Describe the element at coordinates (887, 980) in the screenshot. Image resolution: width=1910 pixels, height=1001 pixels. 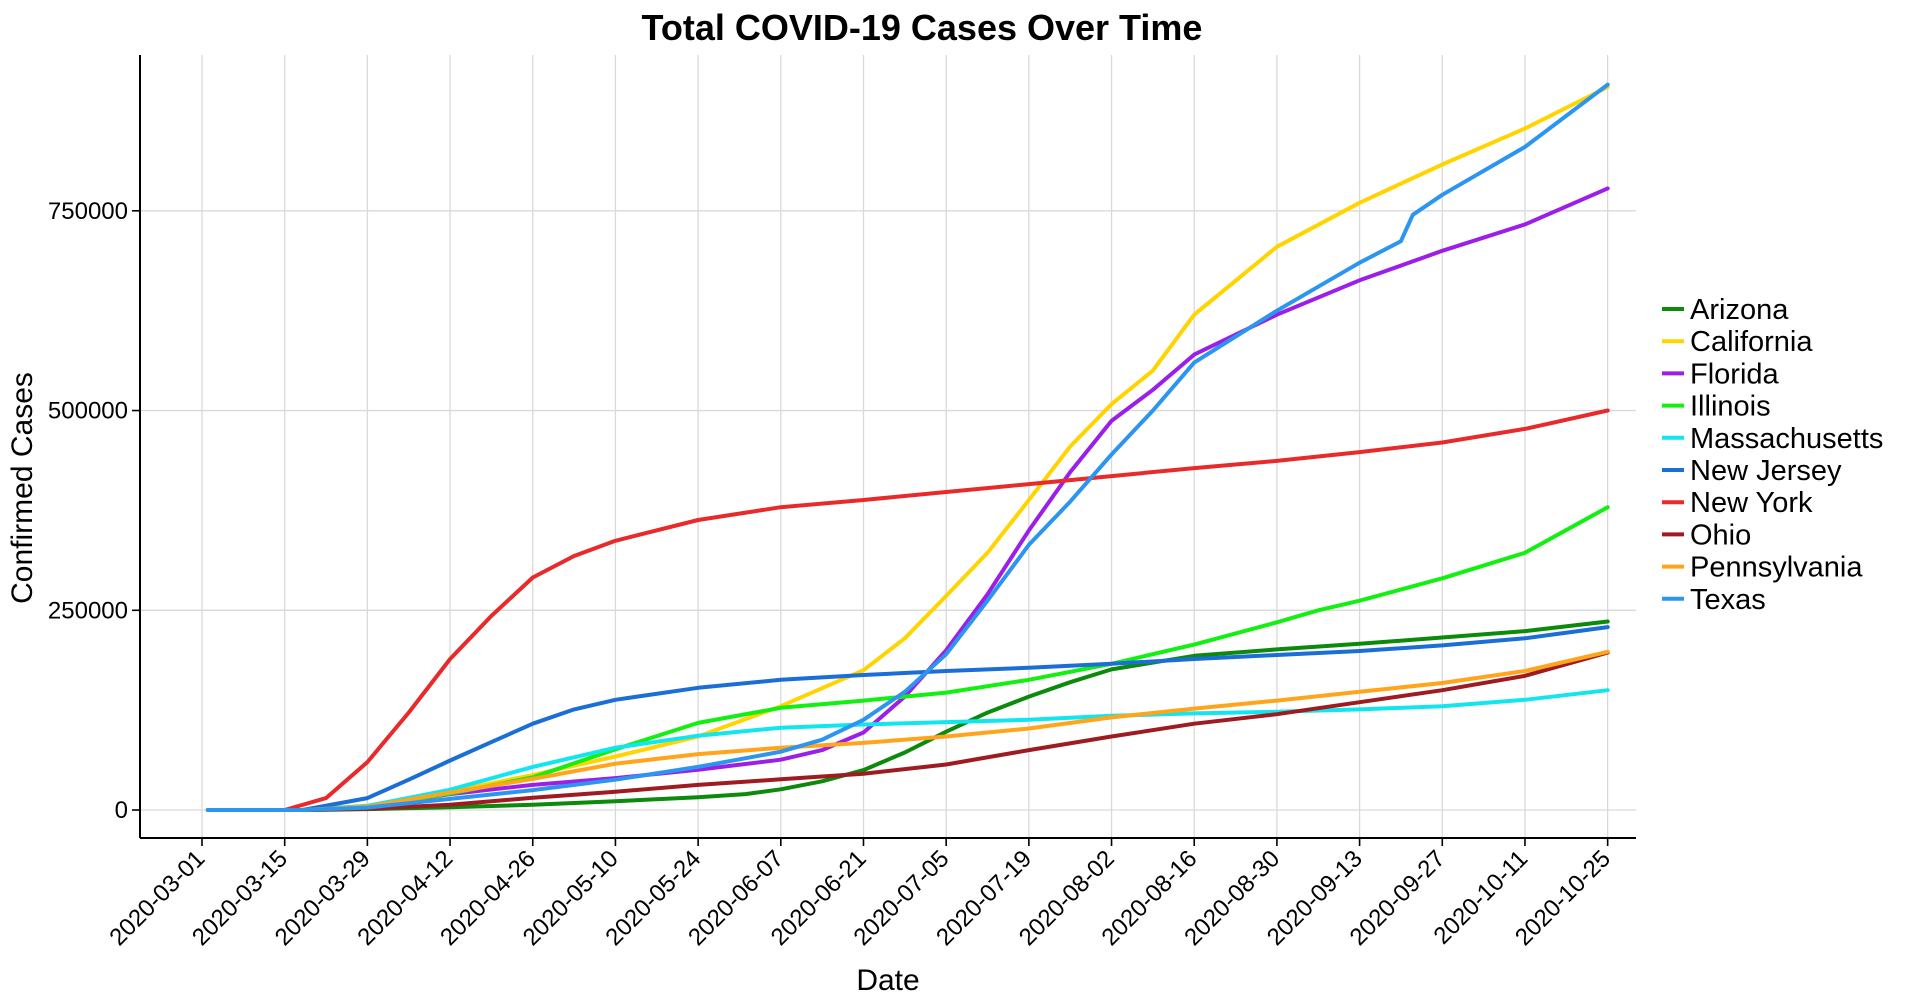
I see `x-axis-title: Date` at that location.